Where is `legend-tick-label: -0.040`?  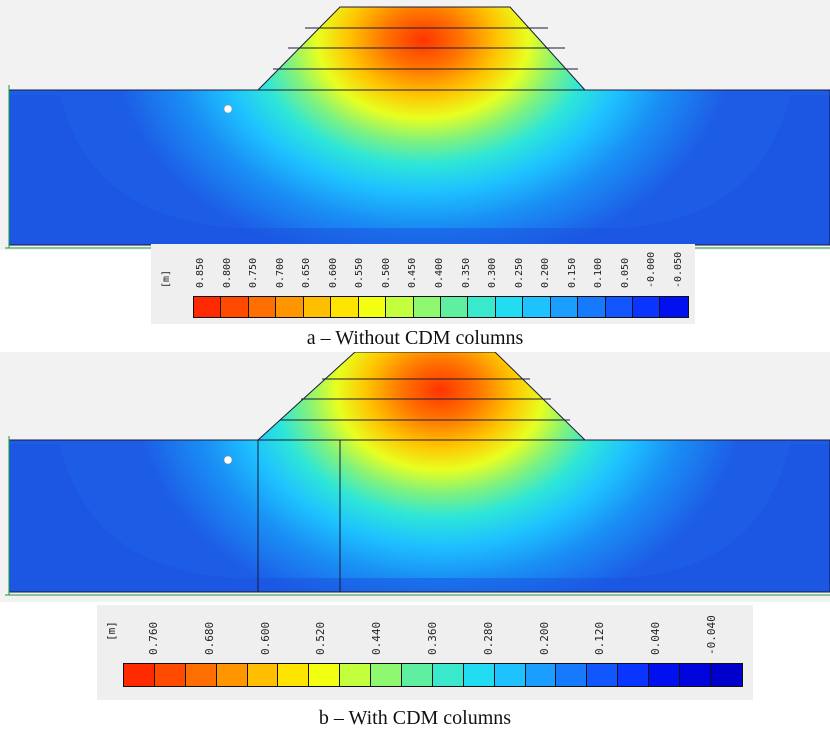
legend-tick-label: -0.040 is located at coordinates (711, 635).